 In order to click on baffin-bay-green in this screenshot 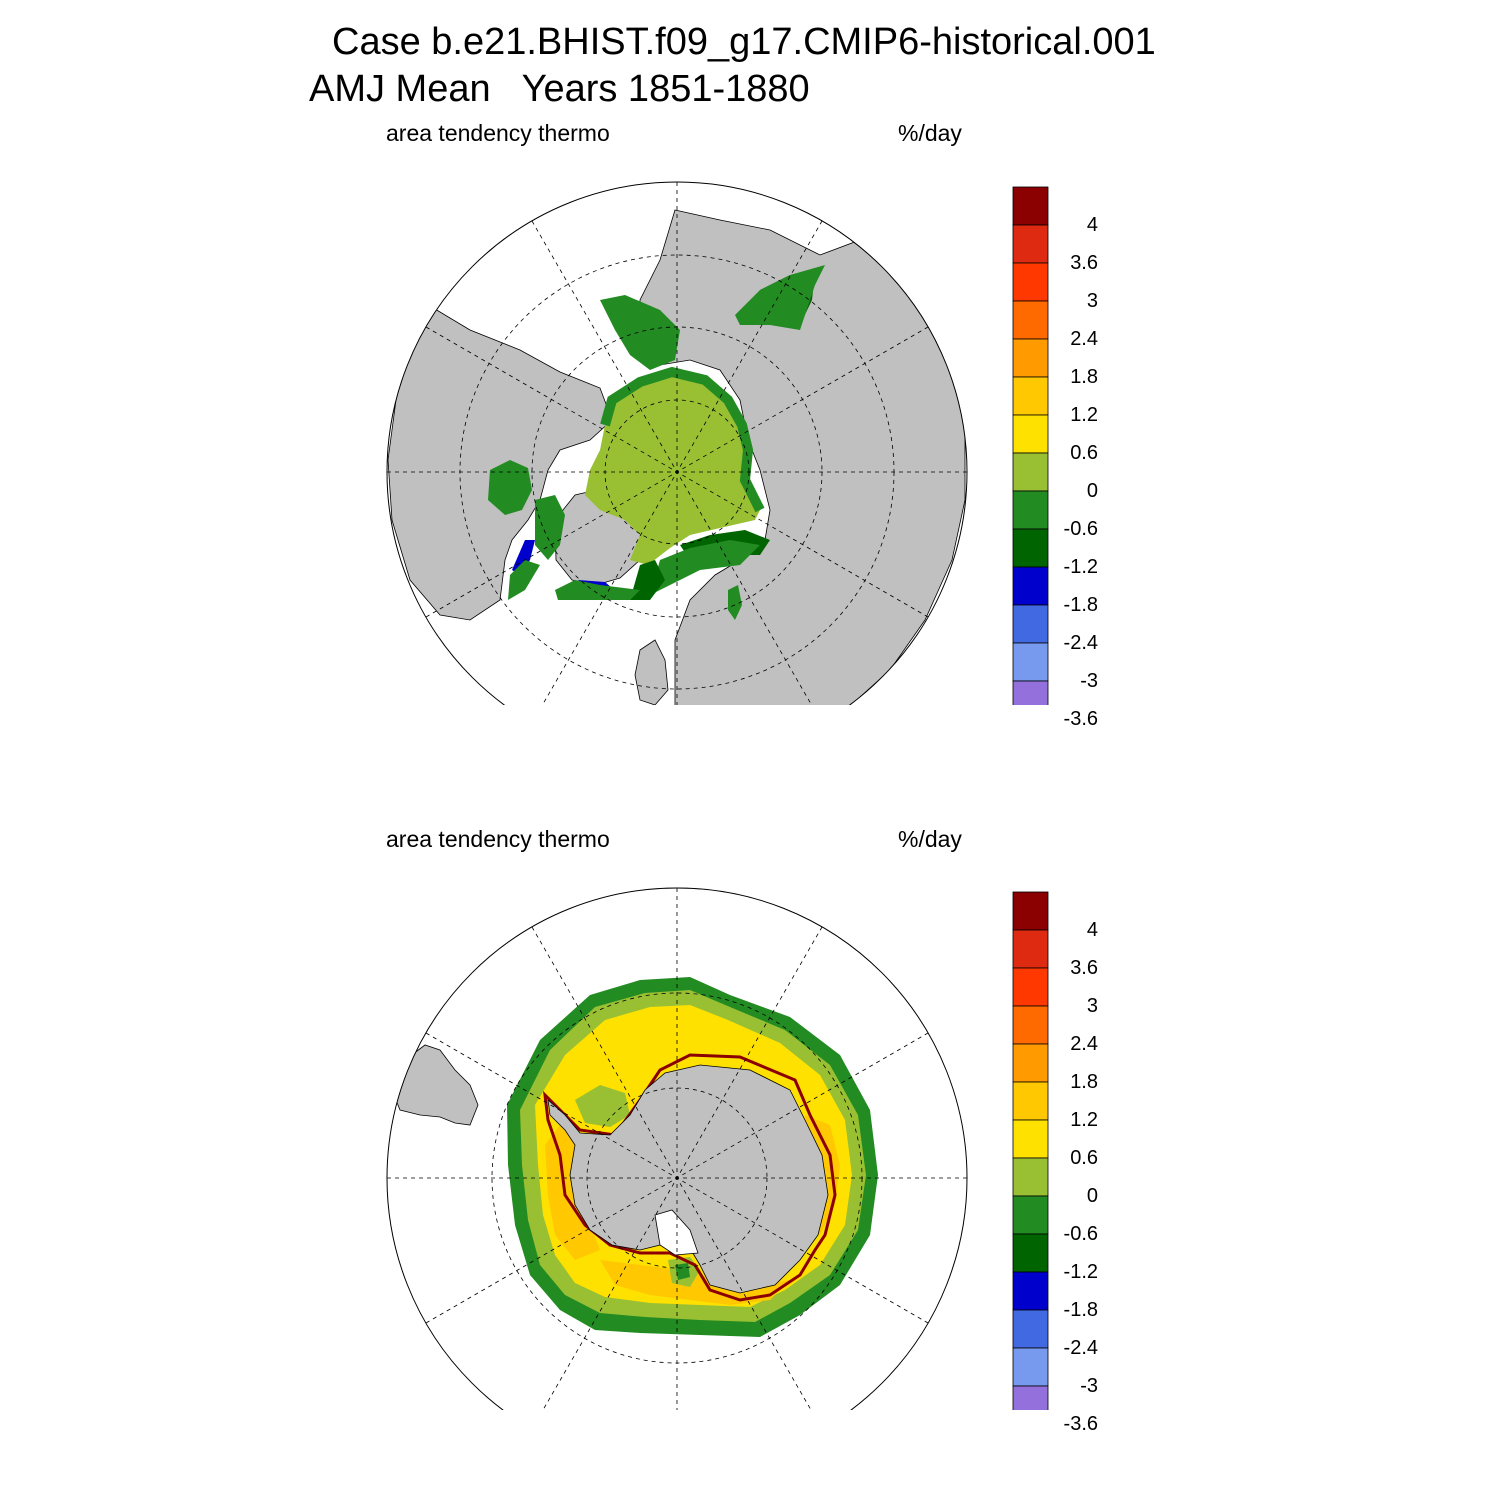, I will do `click(550, 527)`.